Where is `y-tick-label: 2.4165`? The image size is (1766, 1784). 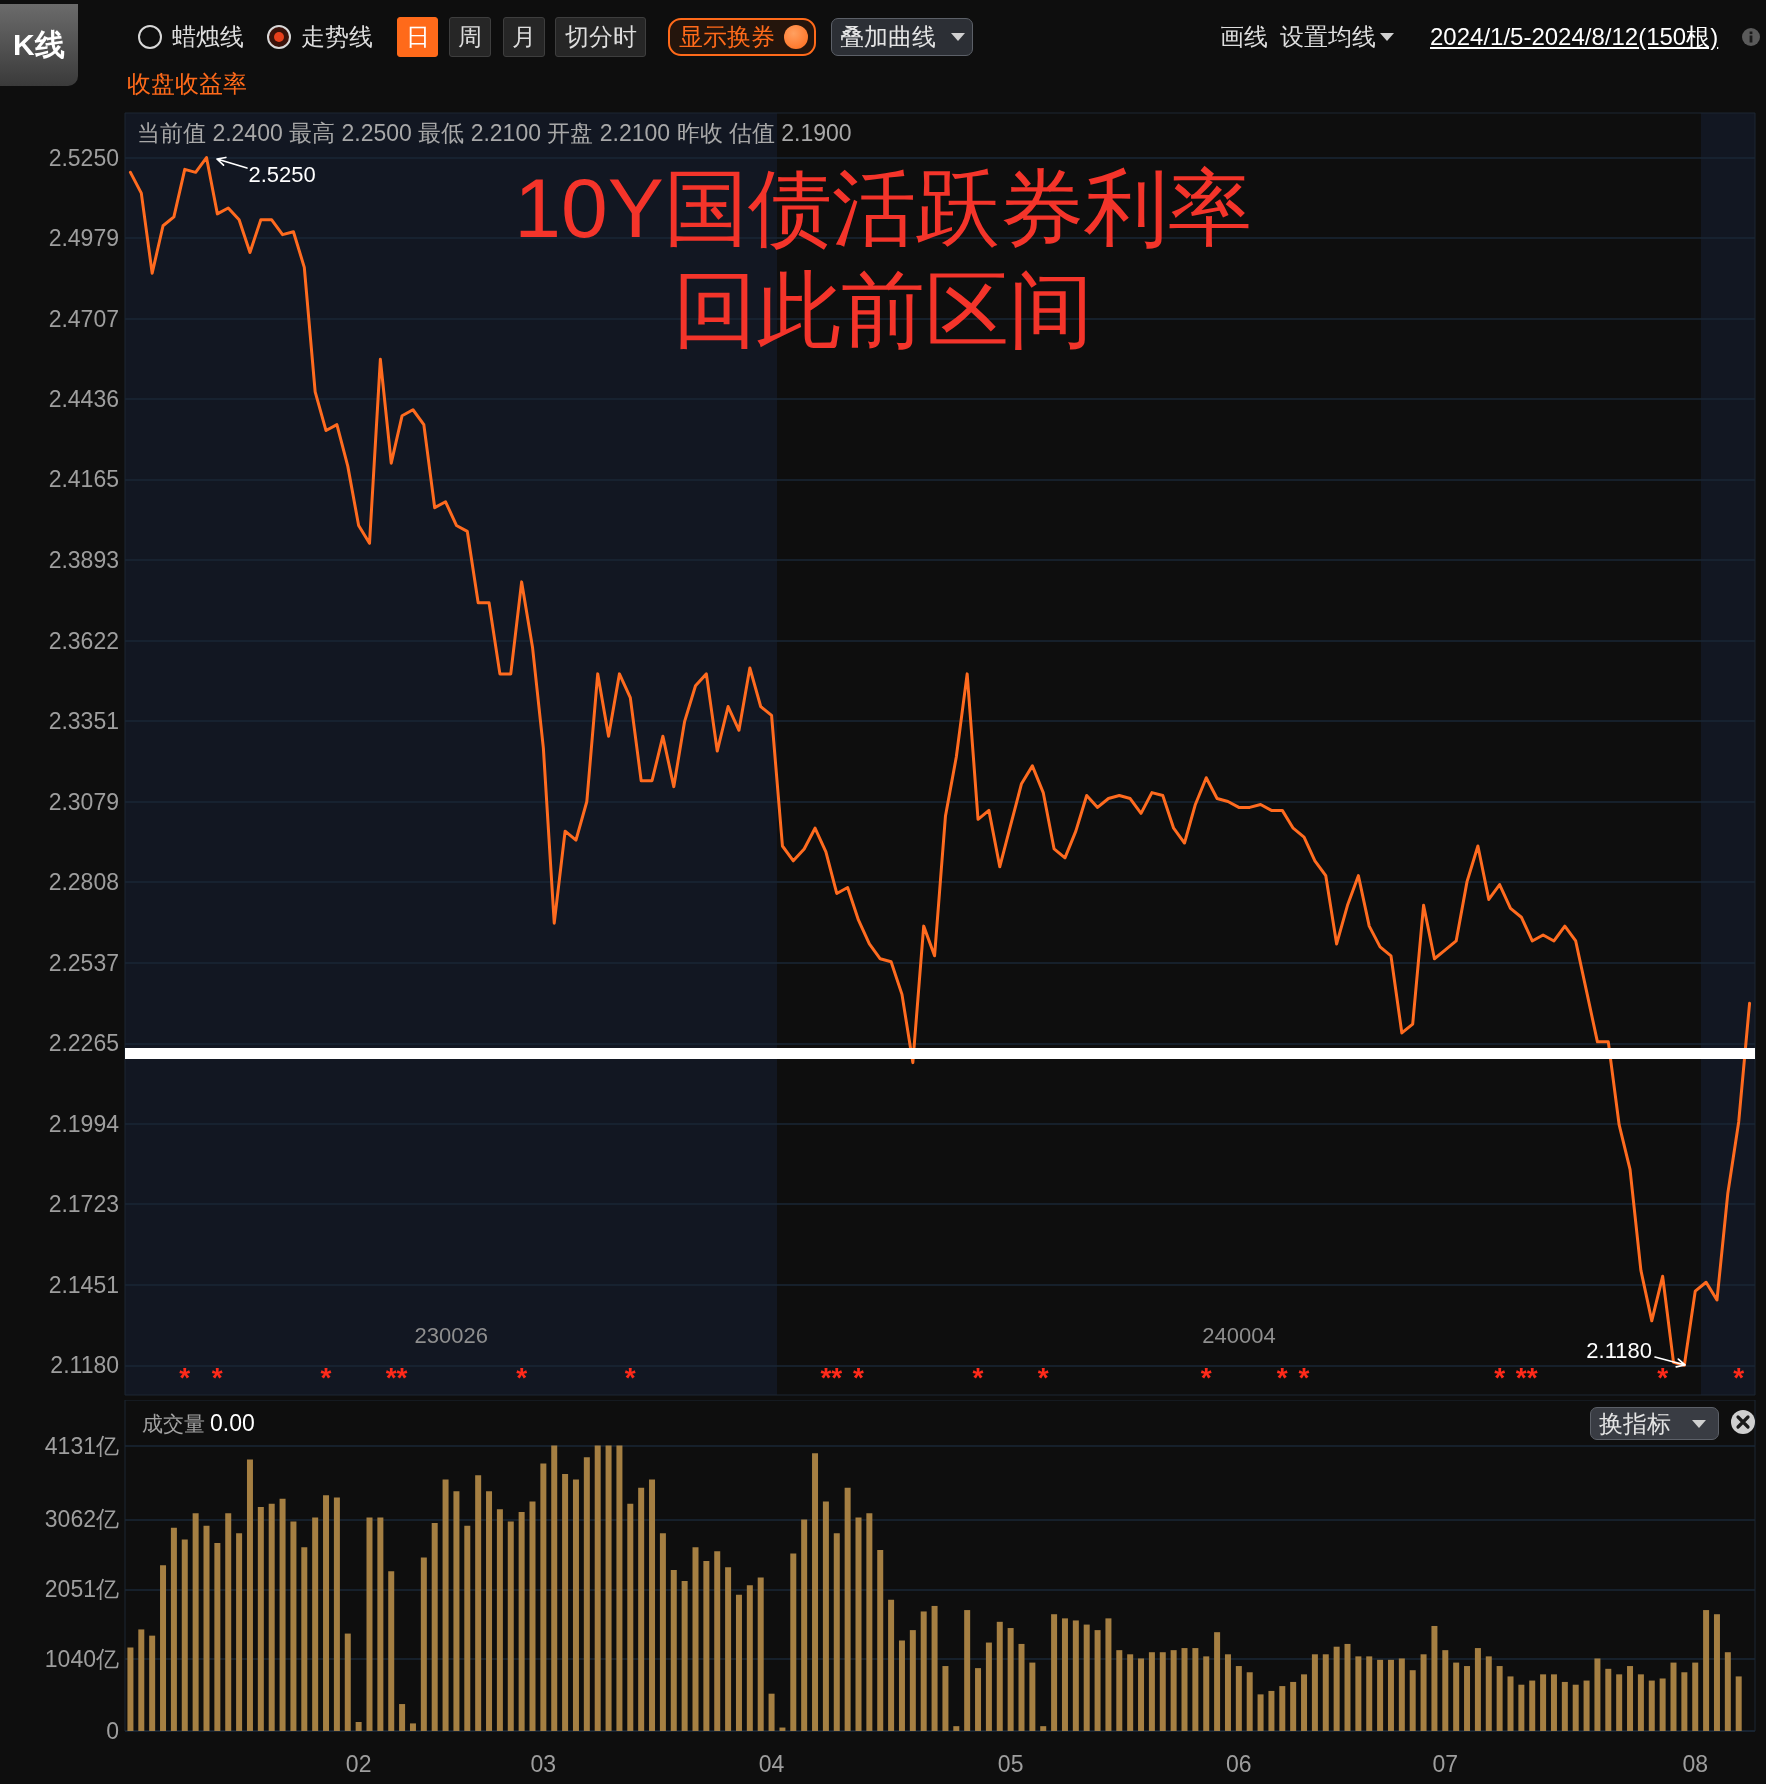
y-tick-label: 2.4165 is located at coordinates (83, 479).